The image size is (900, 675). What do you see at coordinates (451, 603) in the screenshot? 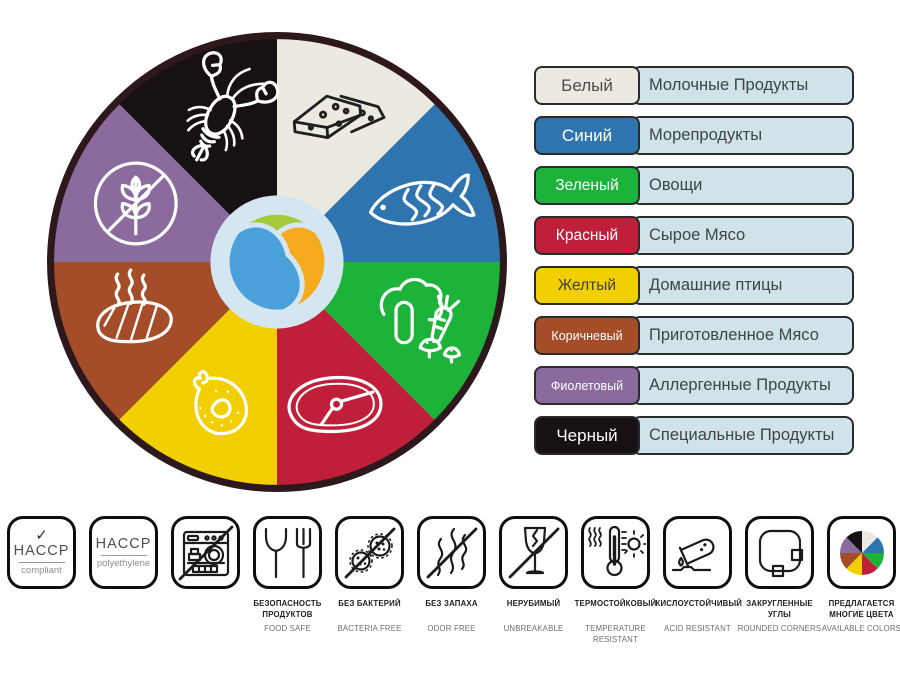
I see `badge-caption-ru: БЕЗ ЗАПАХА` at bounding box center [451, 603].